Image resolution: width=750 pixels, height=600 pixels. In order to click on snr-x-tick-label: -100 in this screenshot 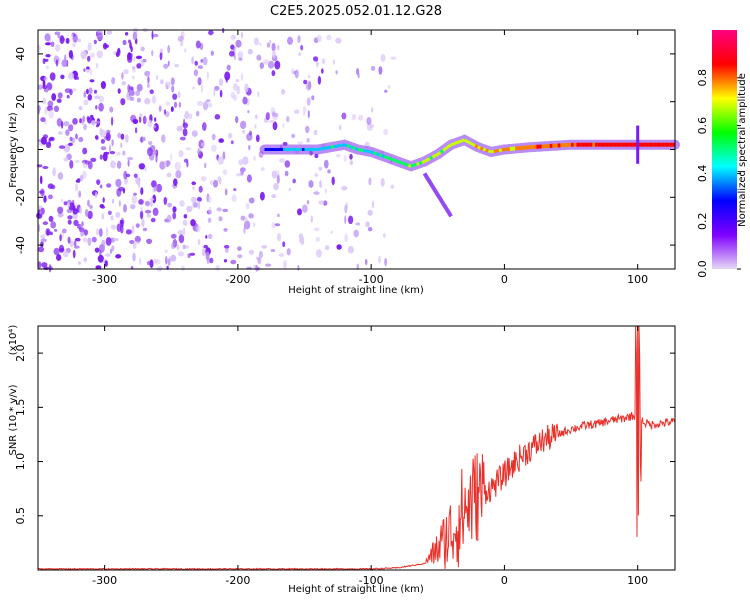, I will do `click(371, 580)`.